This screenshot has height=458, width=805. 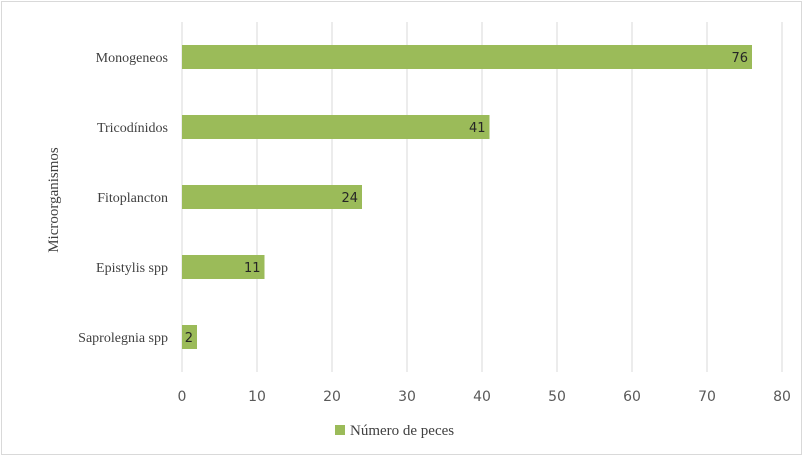 I want to click on x-tick-label: 70, so click(x=707, y=397).